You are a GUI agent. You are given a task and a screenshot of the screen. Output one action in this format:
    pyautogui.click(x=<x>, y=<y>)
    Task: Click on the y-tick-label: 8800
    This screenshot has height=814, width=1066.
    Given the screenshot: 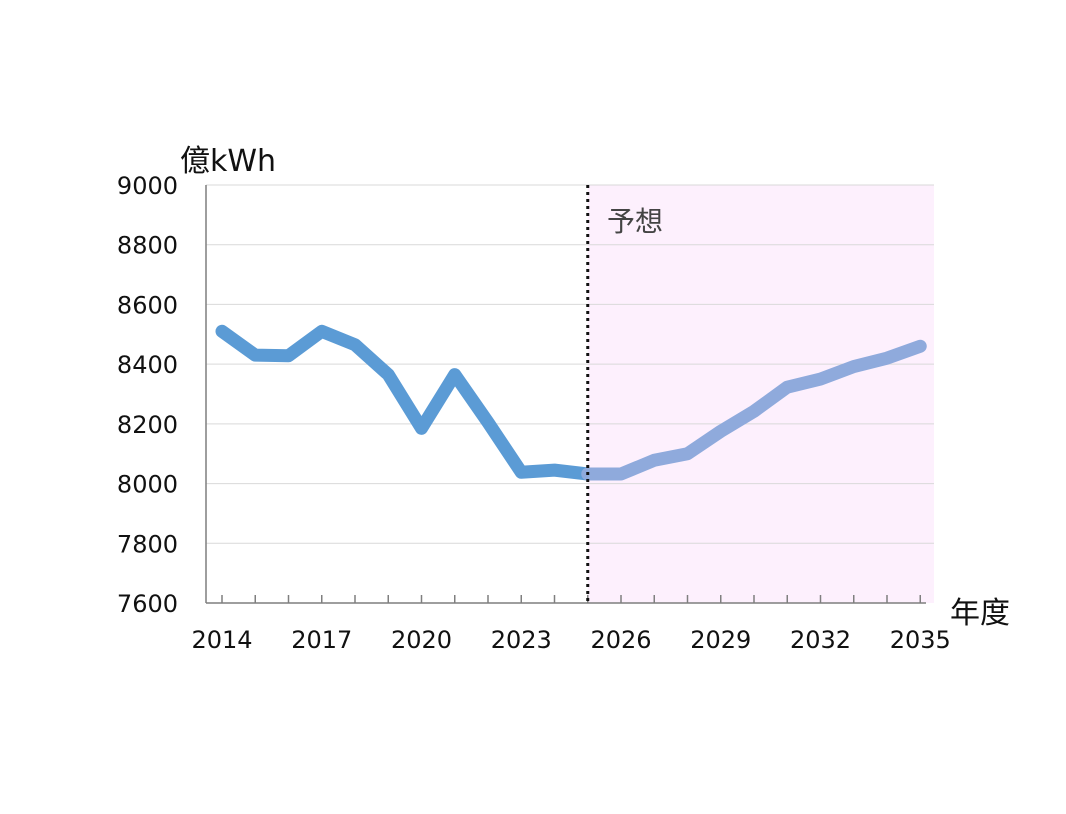 What is the action you would take?
    pyautogui.click(x=147, y=246)
    